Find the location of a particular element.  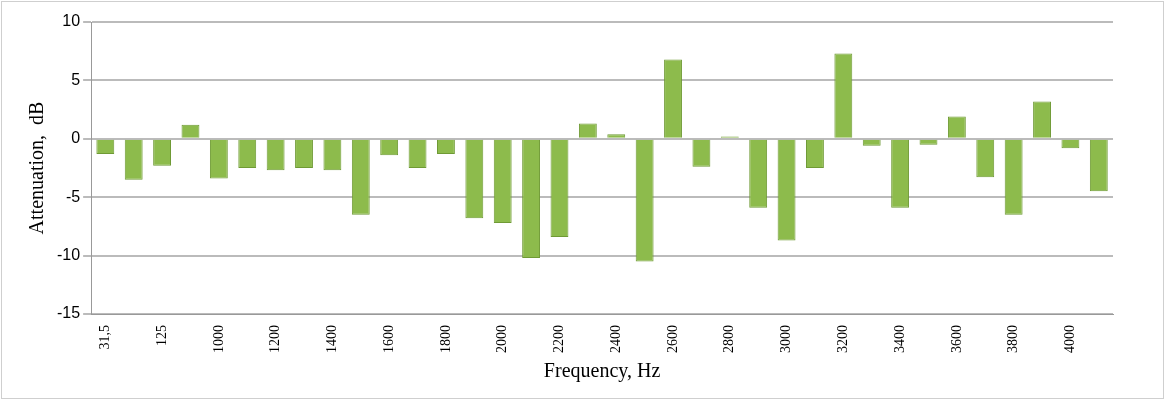

y-tick-label: 5 is located at coordinates (76, 79).